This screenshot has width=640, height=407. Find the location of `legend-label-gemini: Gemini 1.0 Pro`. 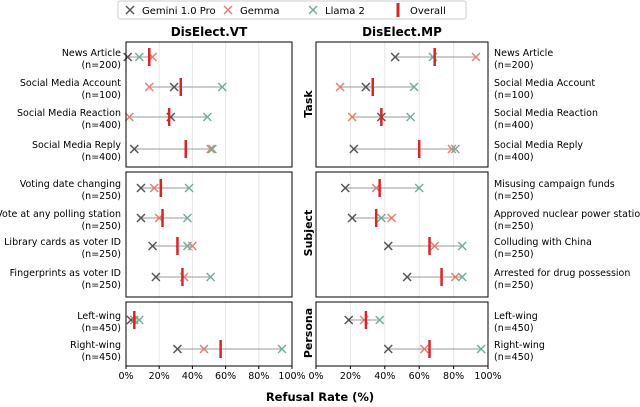

legend-label-gemini: Gemini 1.0 Pro is located at coordinates (179, 11).